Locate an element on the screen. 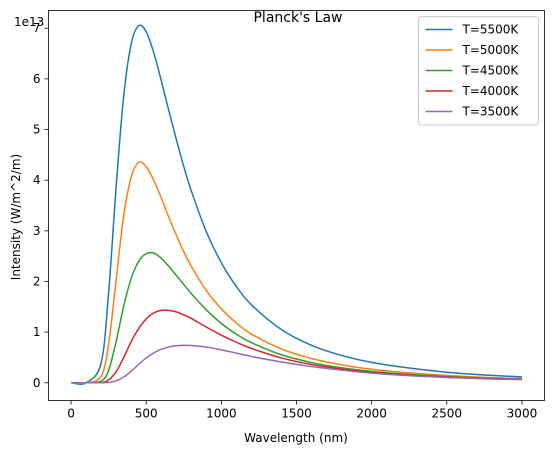 The width and height of the screenshot is (554, 455). x-axis-ticks: 0 500 1000 1500 2000 2500 3000 is located at coordinates (302, 410).